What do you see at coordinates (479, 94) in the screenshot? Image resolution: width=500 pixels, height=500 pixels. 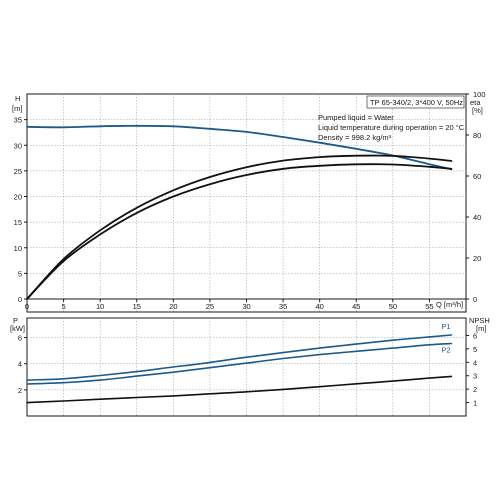 I see `top-right-tick-label: 100` at bounding box center [479, 94].